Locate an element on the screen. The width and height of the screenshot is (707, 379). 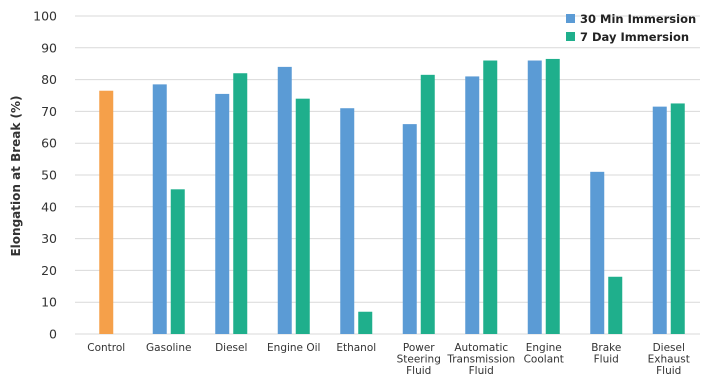
y-tick-label: 100 is located at coordinates (45, 16).